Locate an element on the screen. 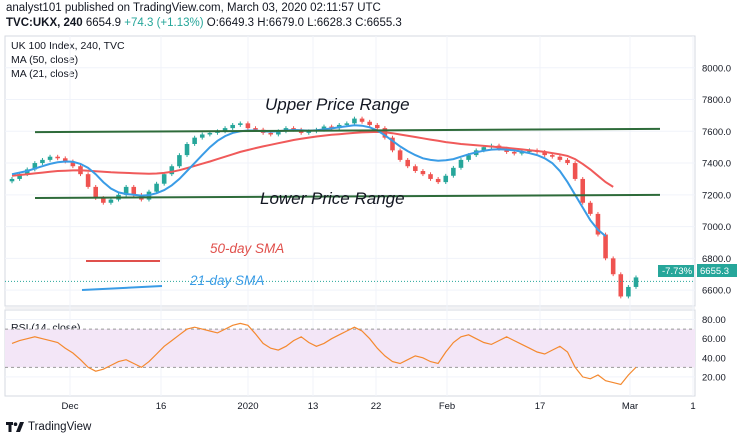 The height and width of the screenshot is (442, 740). time-tick-label: 1 is located at coordinates (692, 406).